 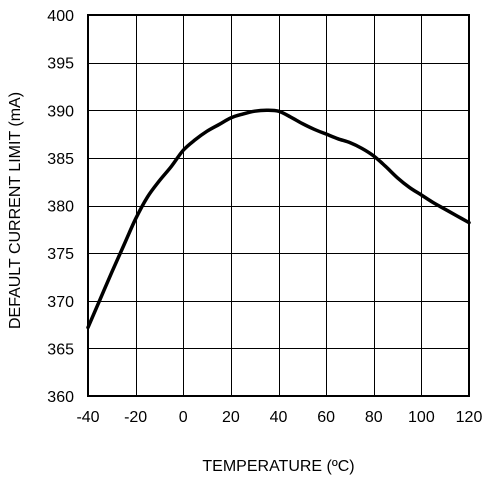 I want to click on y-axis-tick-labels: 360 365 370 375 380 385 390 395 400, so click(x=60, y=207).